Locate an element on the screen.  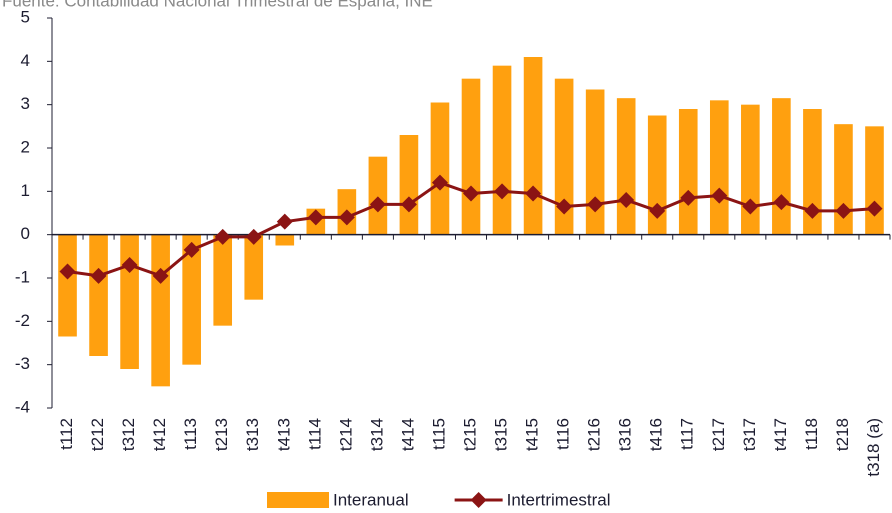
x-tick-label: t114 is located at coordinates (314, 434).